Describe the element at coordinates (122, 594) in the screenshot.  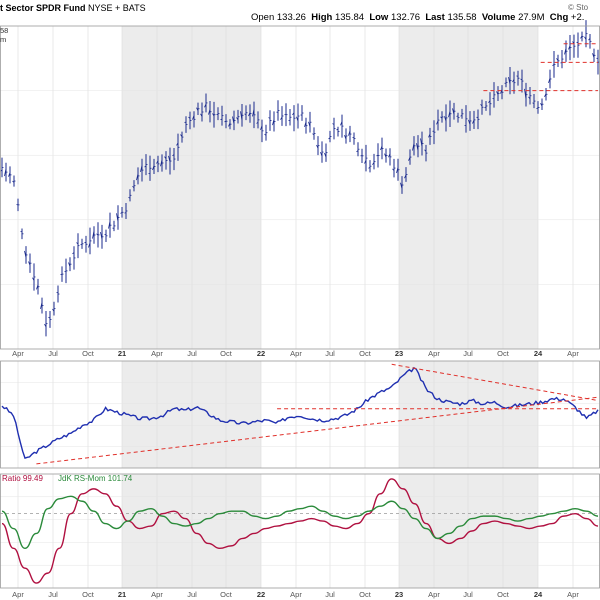
I see `x-tick-label-bottom: 21` at that location.